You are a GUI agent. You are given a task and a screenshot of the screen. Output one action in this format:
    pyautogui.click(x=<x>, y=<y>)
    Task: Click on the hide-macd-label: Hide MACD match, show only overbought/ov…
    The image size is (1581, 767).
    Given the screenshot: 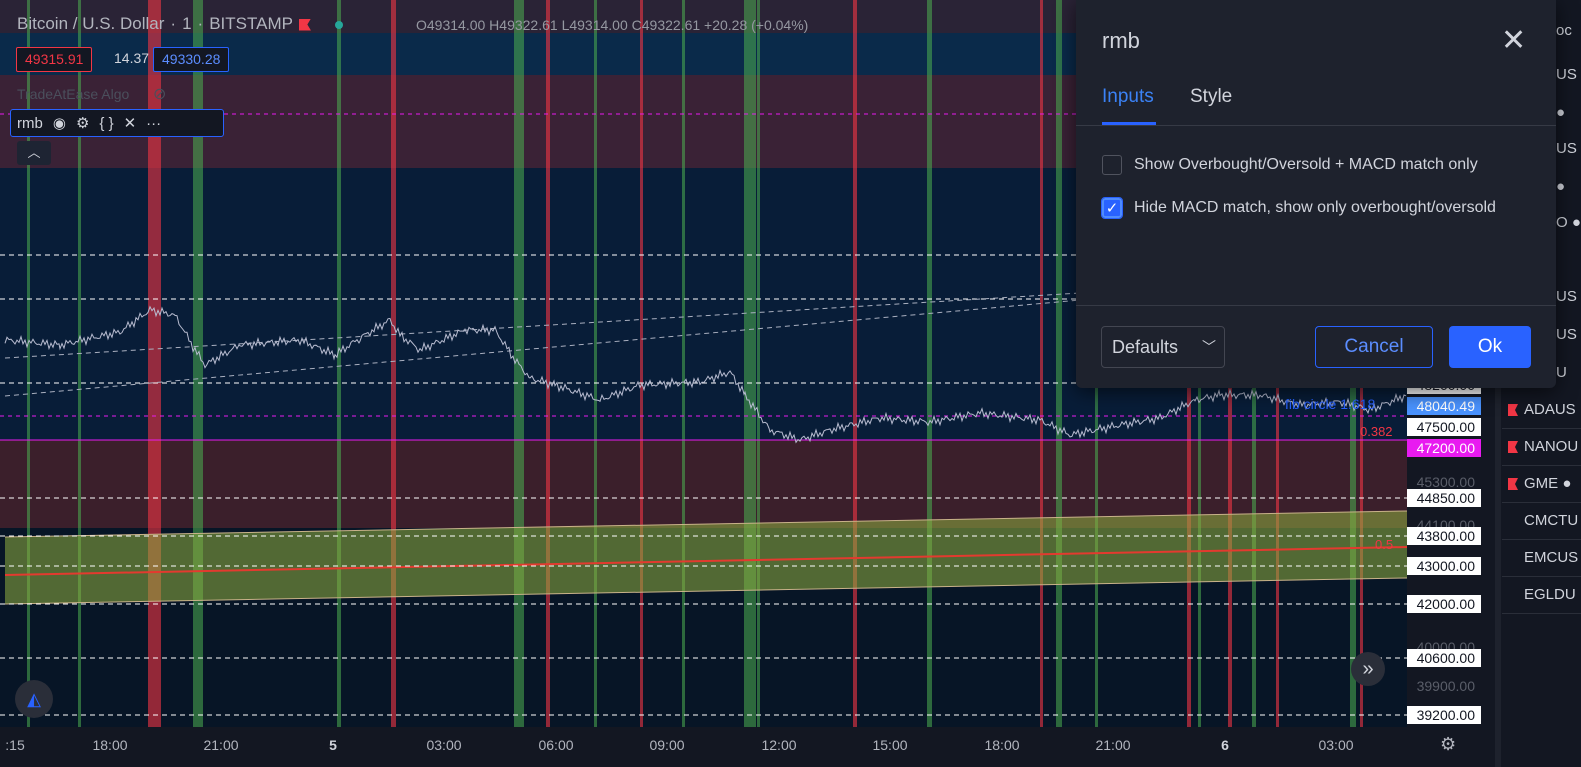 What is the action you would take?
    pyautogui.click(x=1315, y=207)
    